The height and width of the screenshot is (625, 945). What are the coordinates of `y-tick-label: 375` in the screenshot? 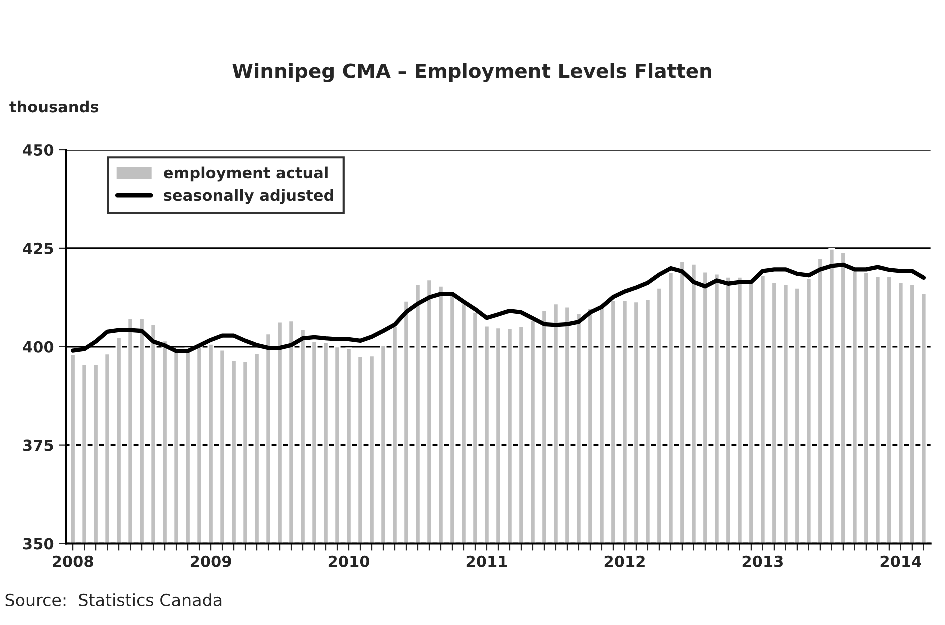 It's located at (38, 446).